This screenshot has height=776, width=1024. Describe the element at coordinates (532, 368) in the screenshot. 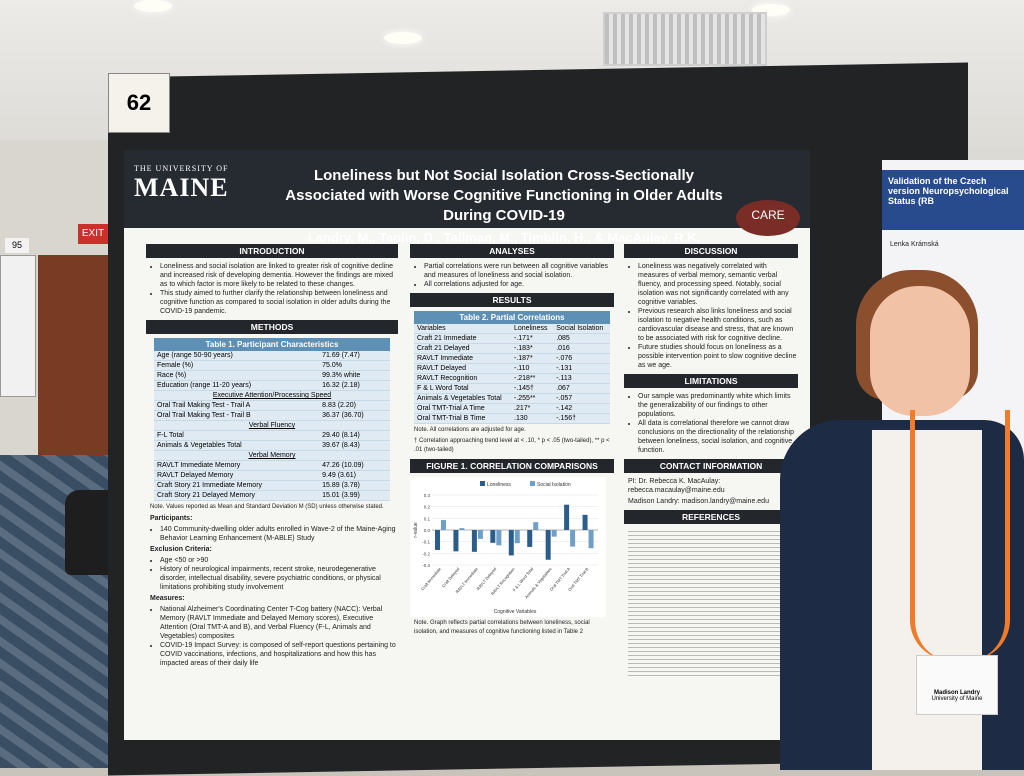

I see `cell: -.110` at that location.